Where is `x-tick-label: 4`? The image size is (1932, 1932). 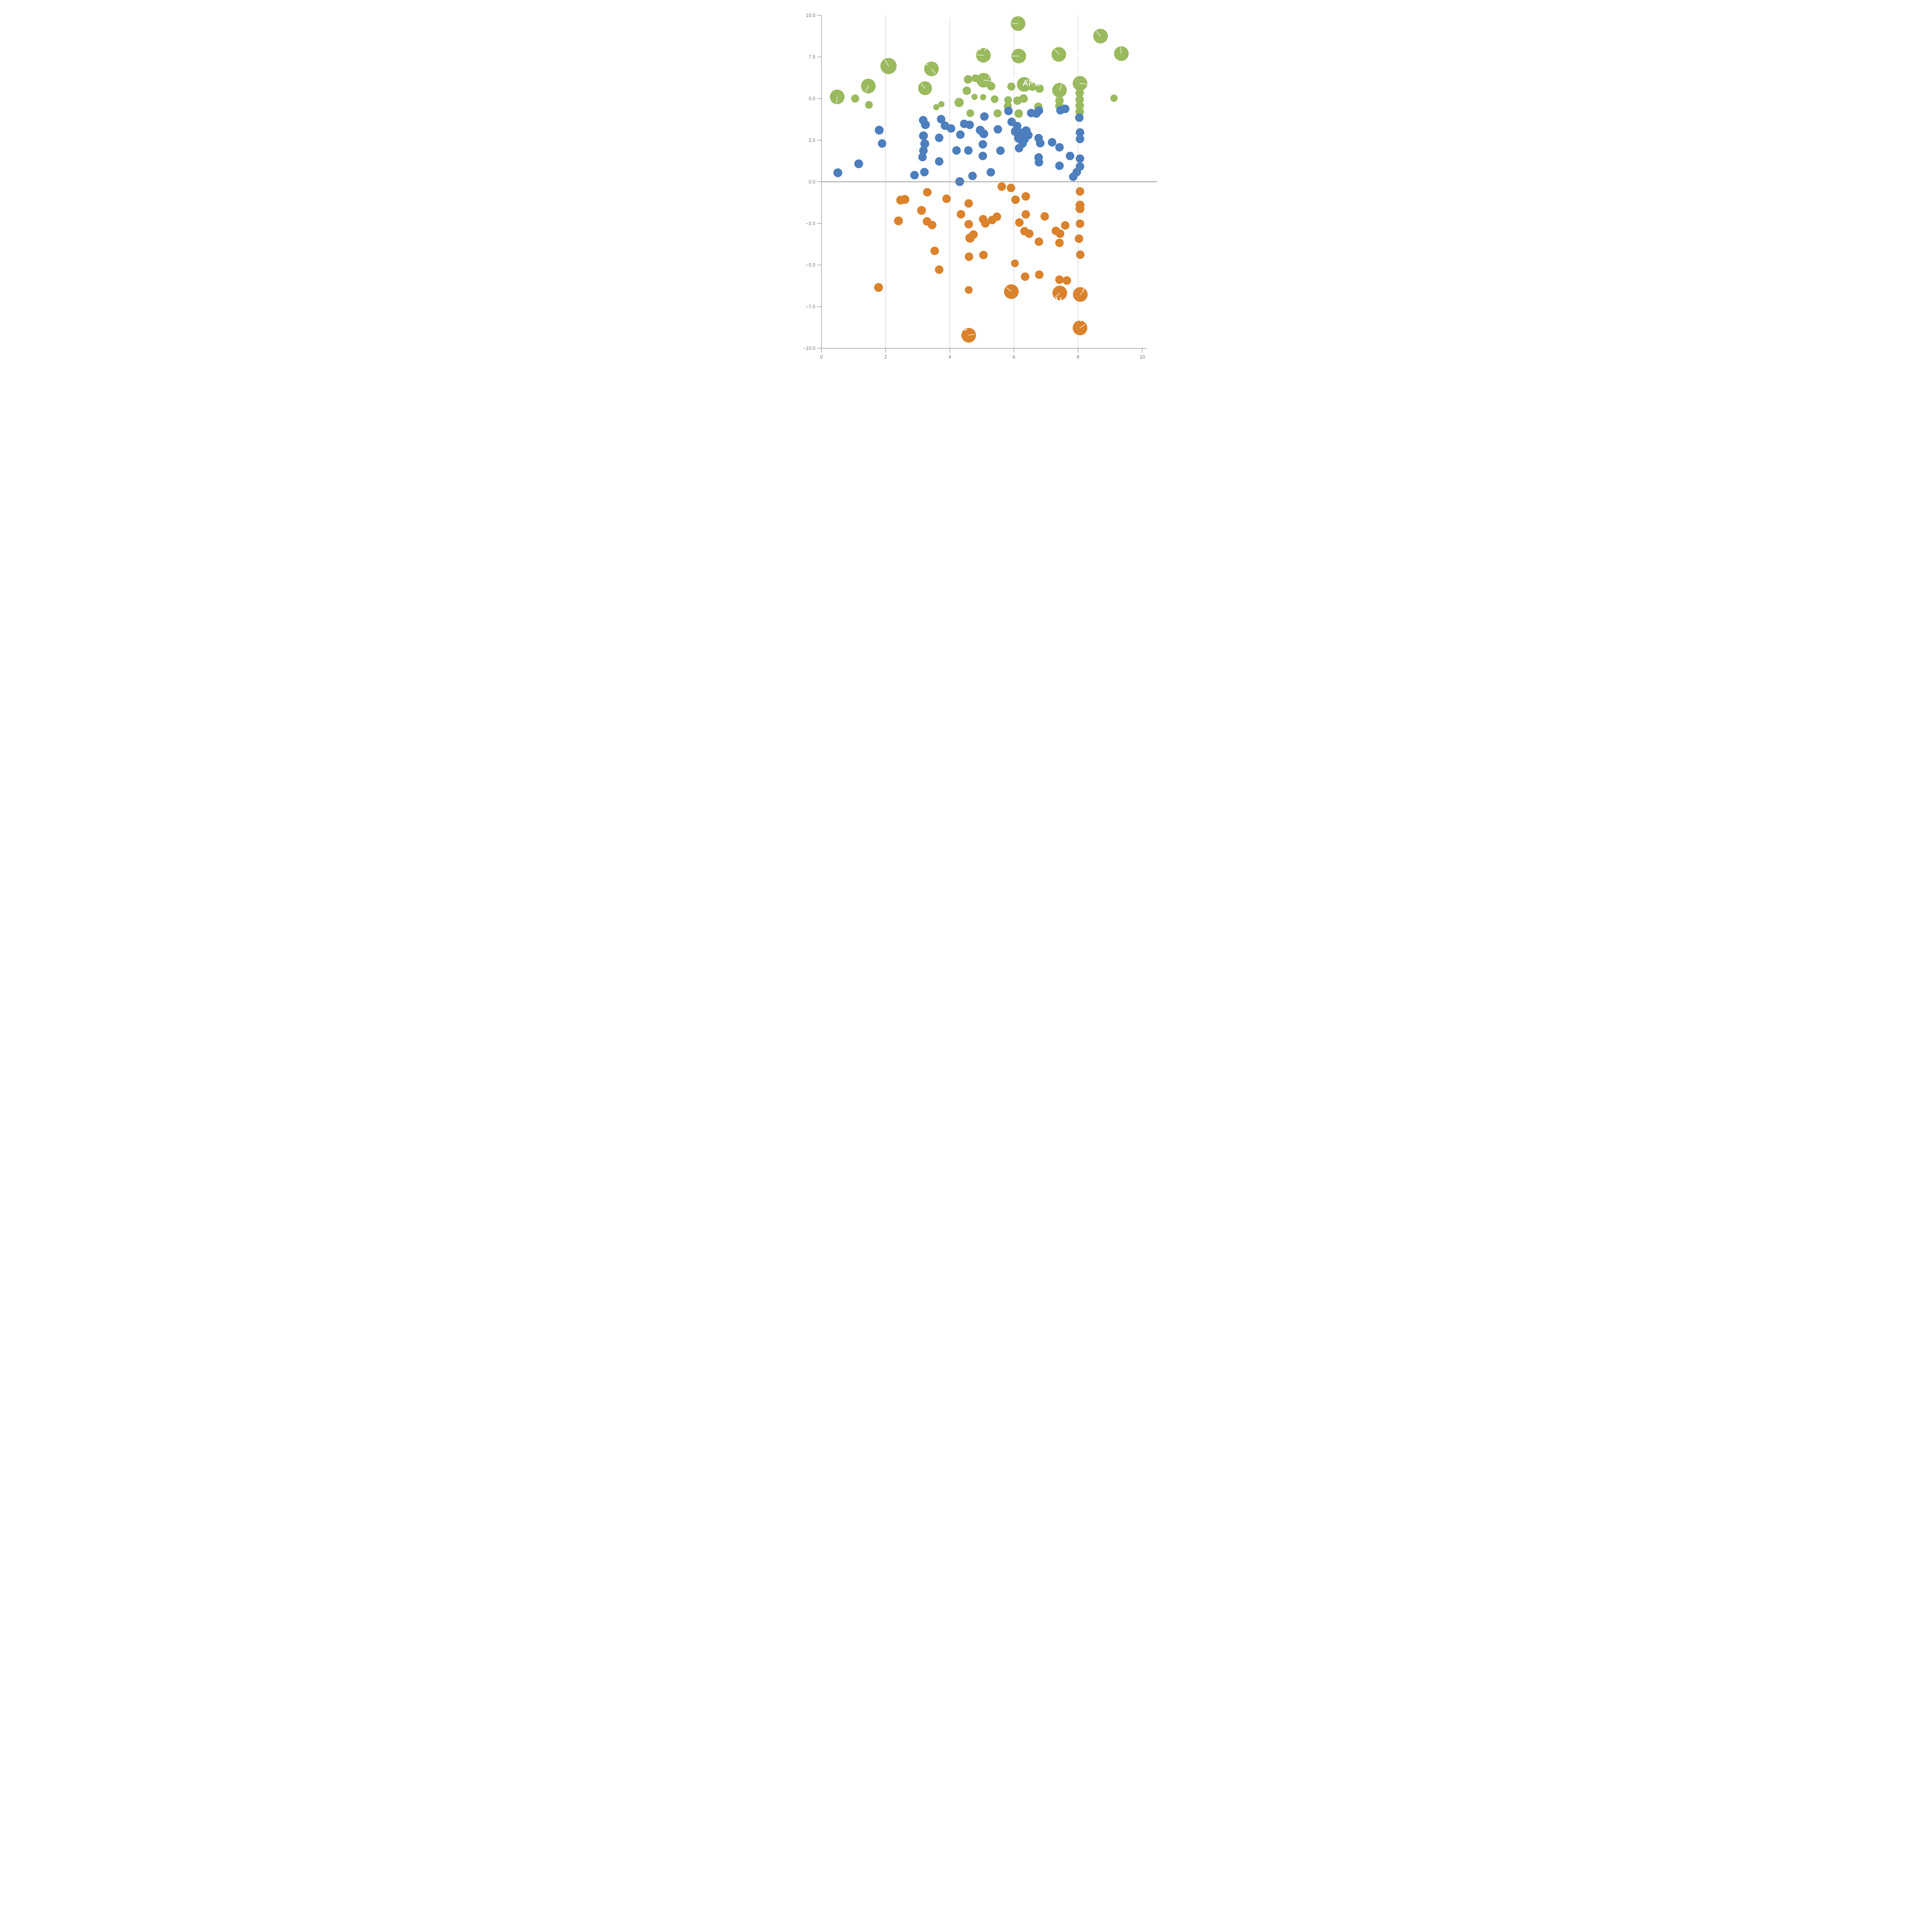 x-tick-label: 4 is located at coordinates (950, 357).